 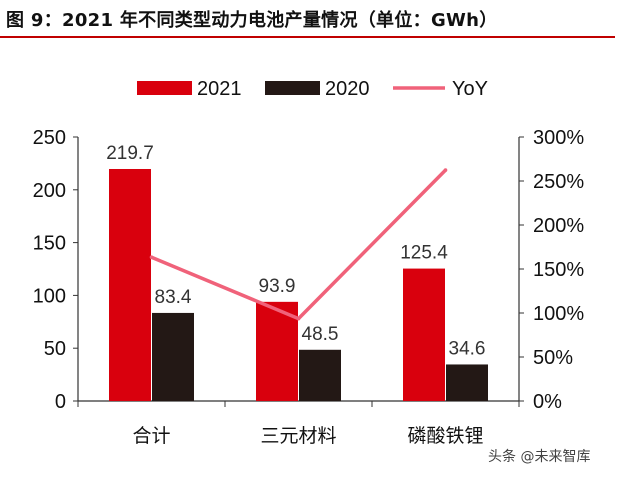 What do you see at coordinates (151, 436) in the screenshot?
I see `category-label-0: 合计` at bounding box center [151, 436].